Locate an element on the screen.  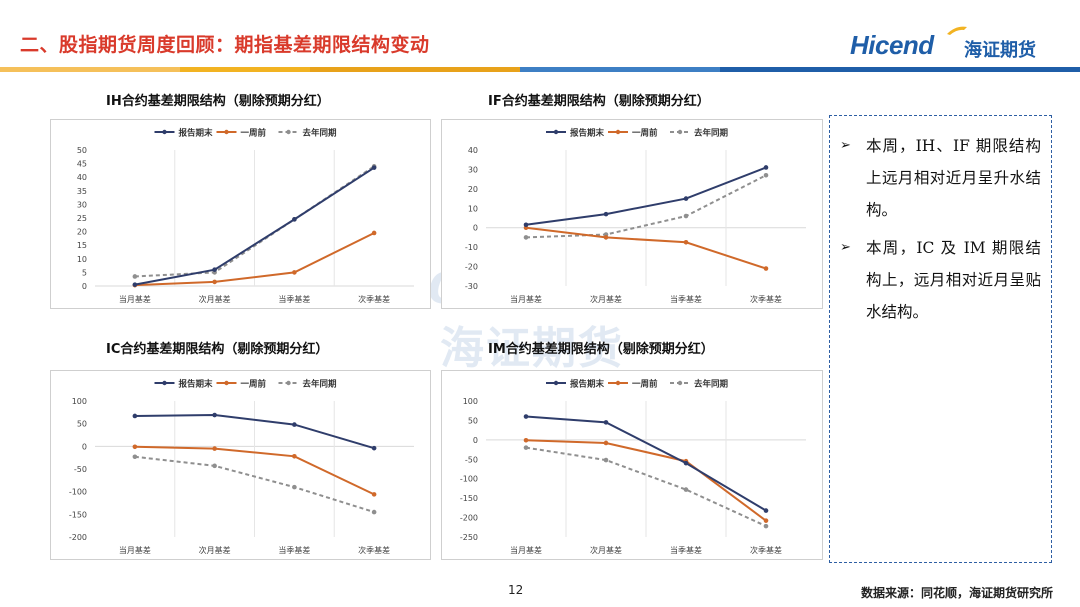
chart-title-ih: IH合约基差期限结构（剔除预期分红） is located at coordinates (218, 101).